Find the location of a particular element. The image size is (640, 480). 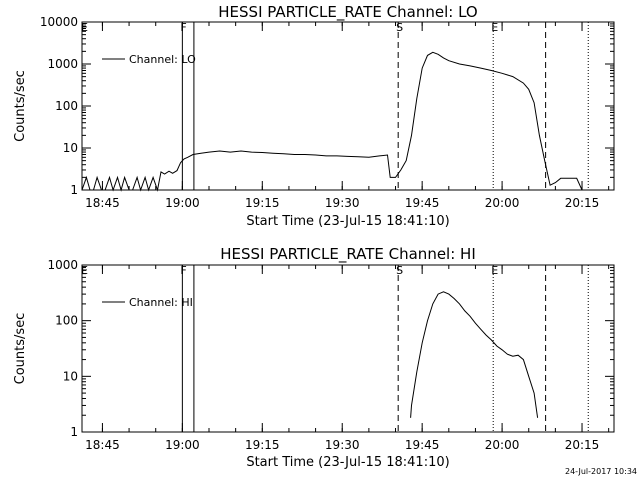

chart-title: HESSI PARTICLE_RATE Channel: LO is located at coordinates (347, 12).